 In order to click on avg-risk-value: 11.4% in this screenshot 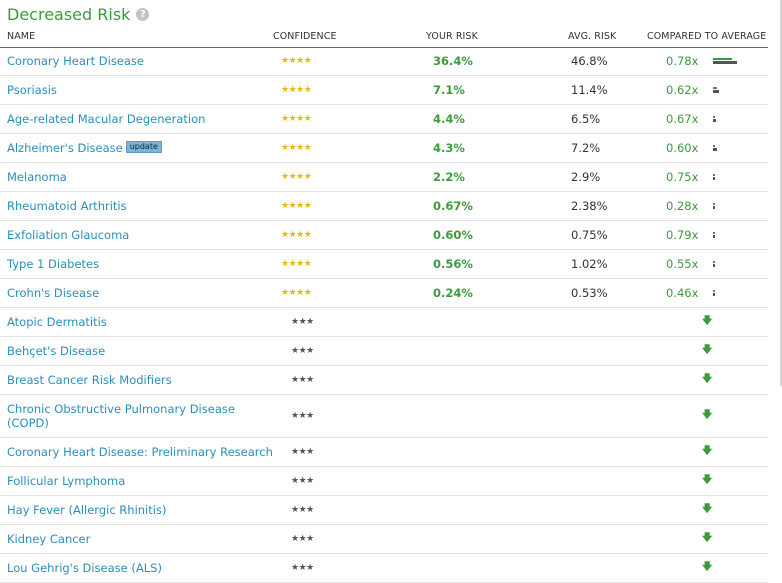, I will do `click(589, 90)`.